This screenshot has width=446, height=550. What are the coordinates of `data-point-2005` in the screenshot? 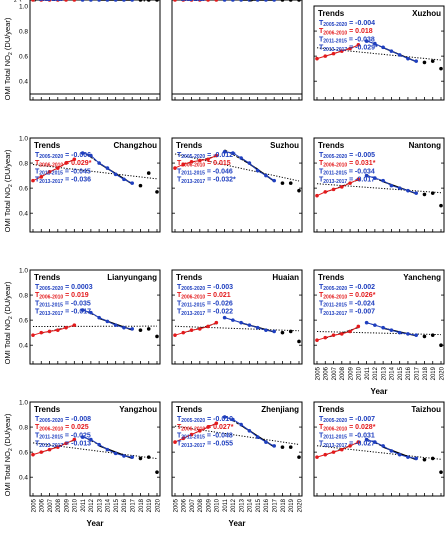 It's located at (317, 195).